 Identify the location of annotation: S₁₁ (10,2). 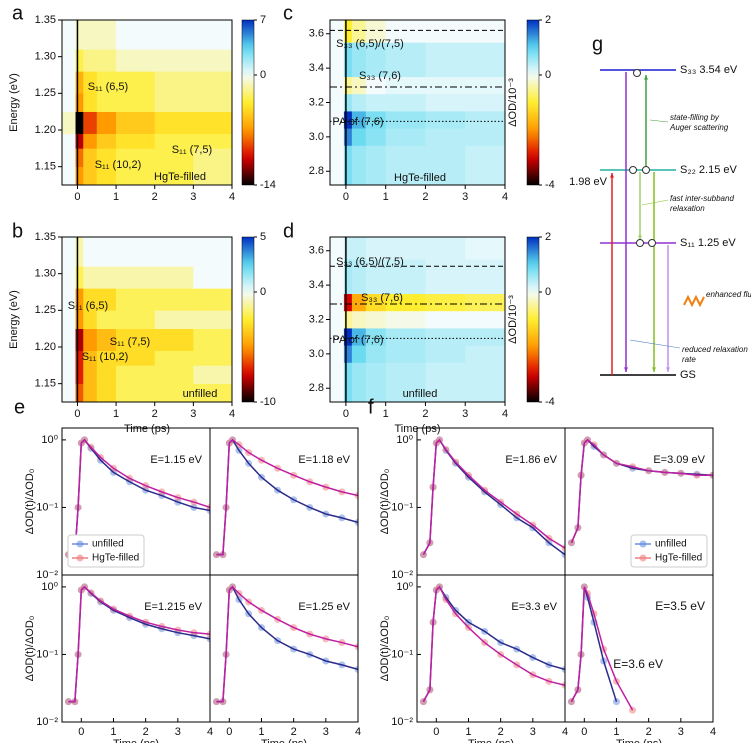
(105, 357).